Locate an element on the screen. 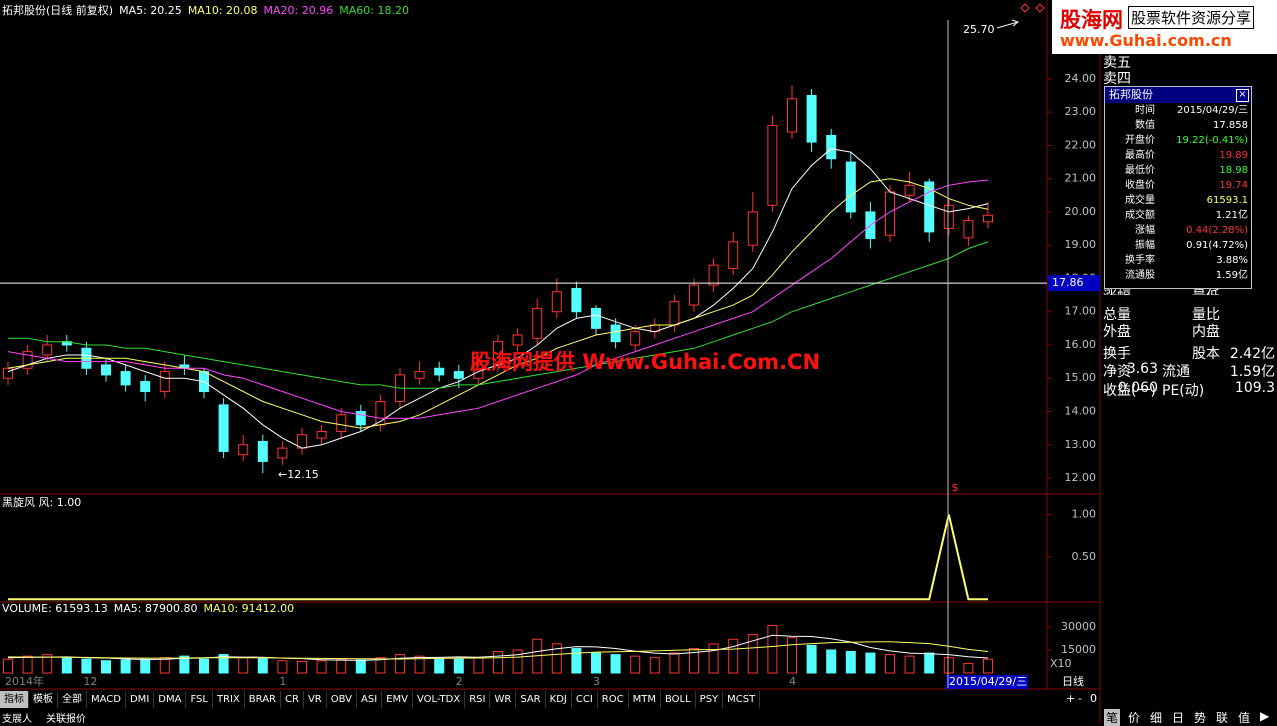 This screenshot has height=726, width=1277. quote-cell: 2.42亿 is located at coordinates (1252, 354).